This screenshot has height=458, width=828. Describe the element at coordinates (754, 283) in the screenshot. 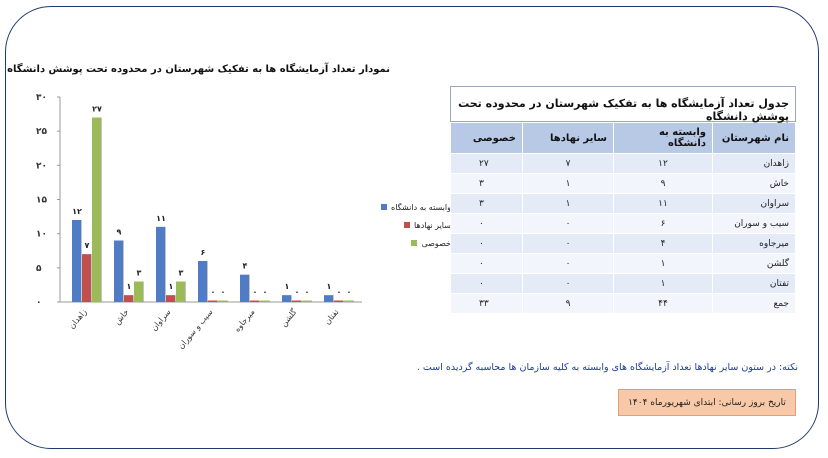

I see `table-cell: تفتان` at that location.